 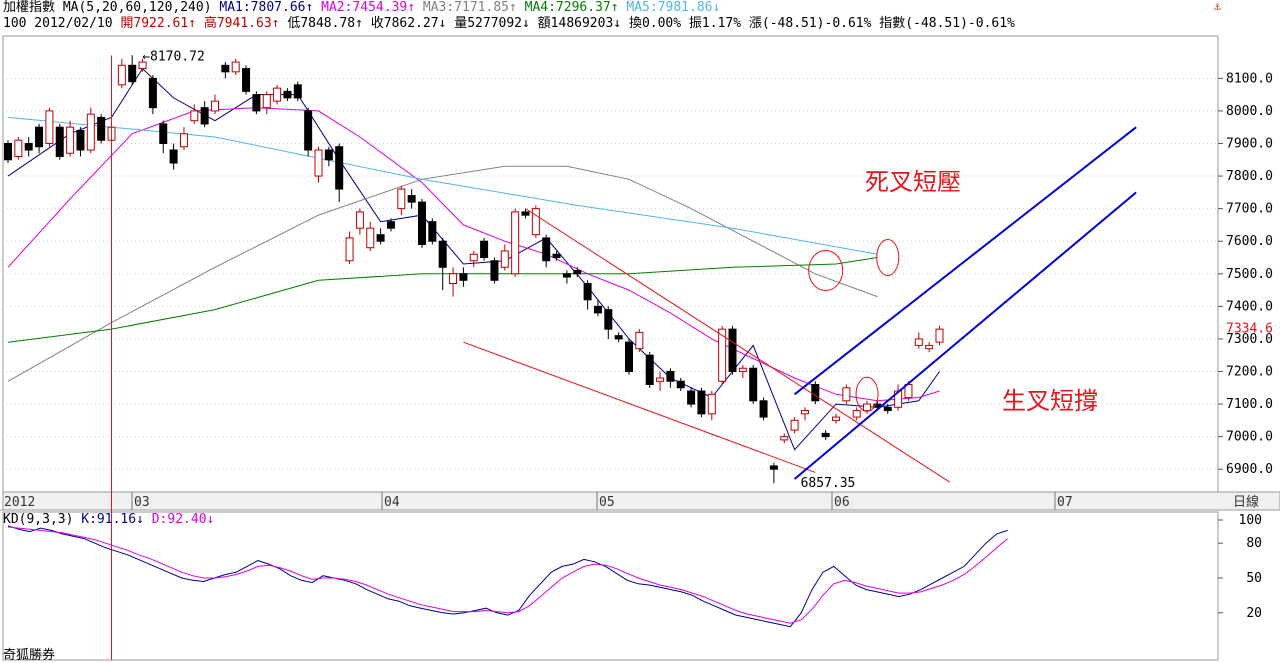 I want to click on trend-line-blue-lower, so click(x=965, y=335).